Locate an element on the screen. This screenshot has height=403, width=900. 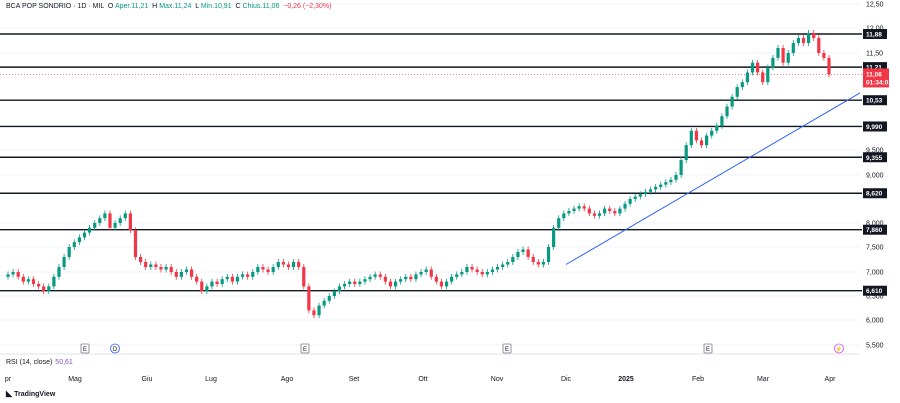
dividend-icon is located at coordinates (115, 348).